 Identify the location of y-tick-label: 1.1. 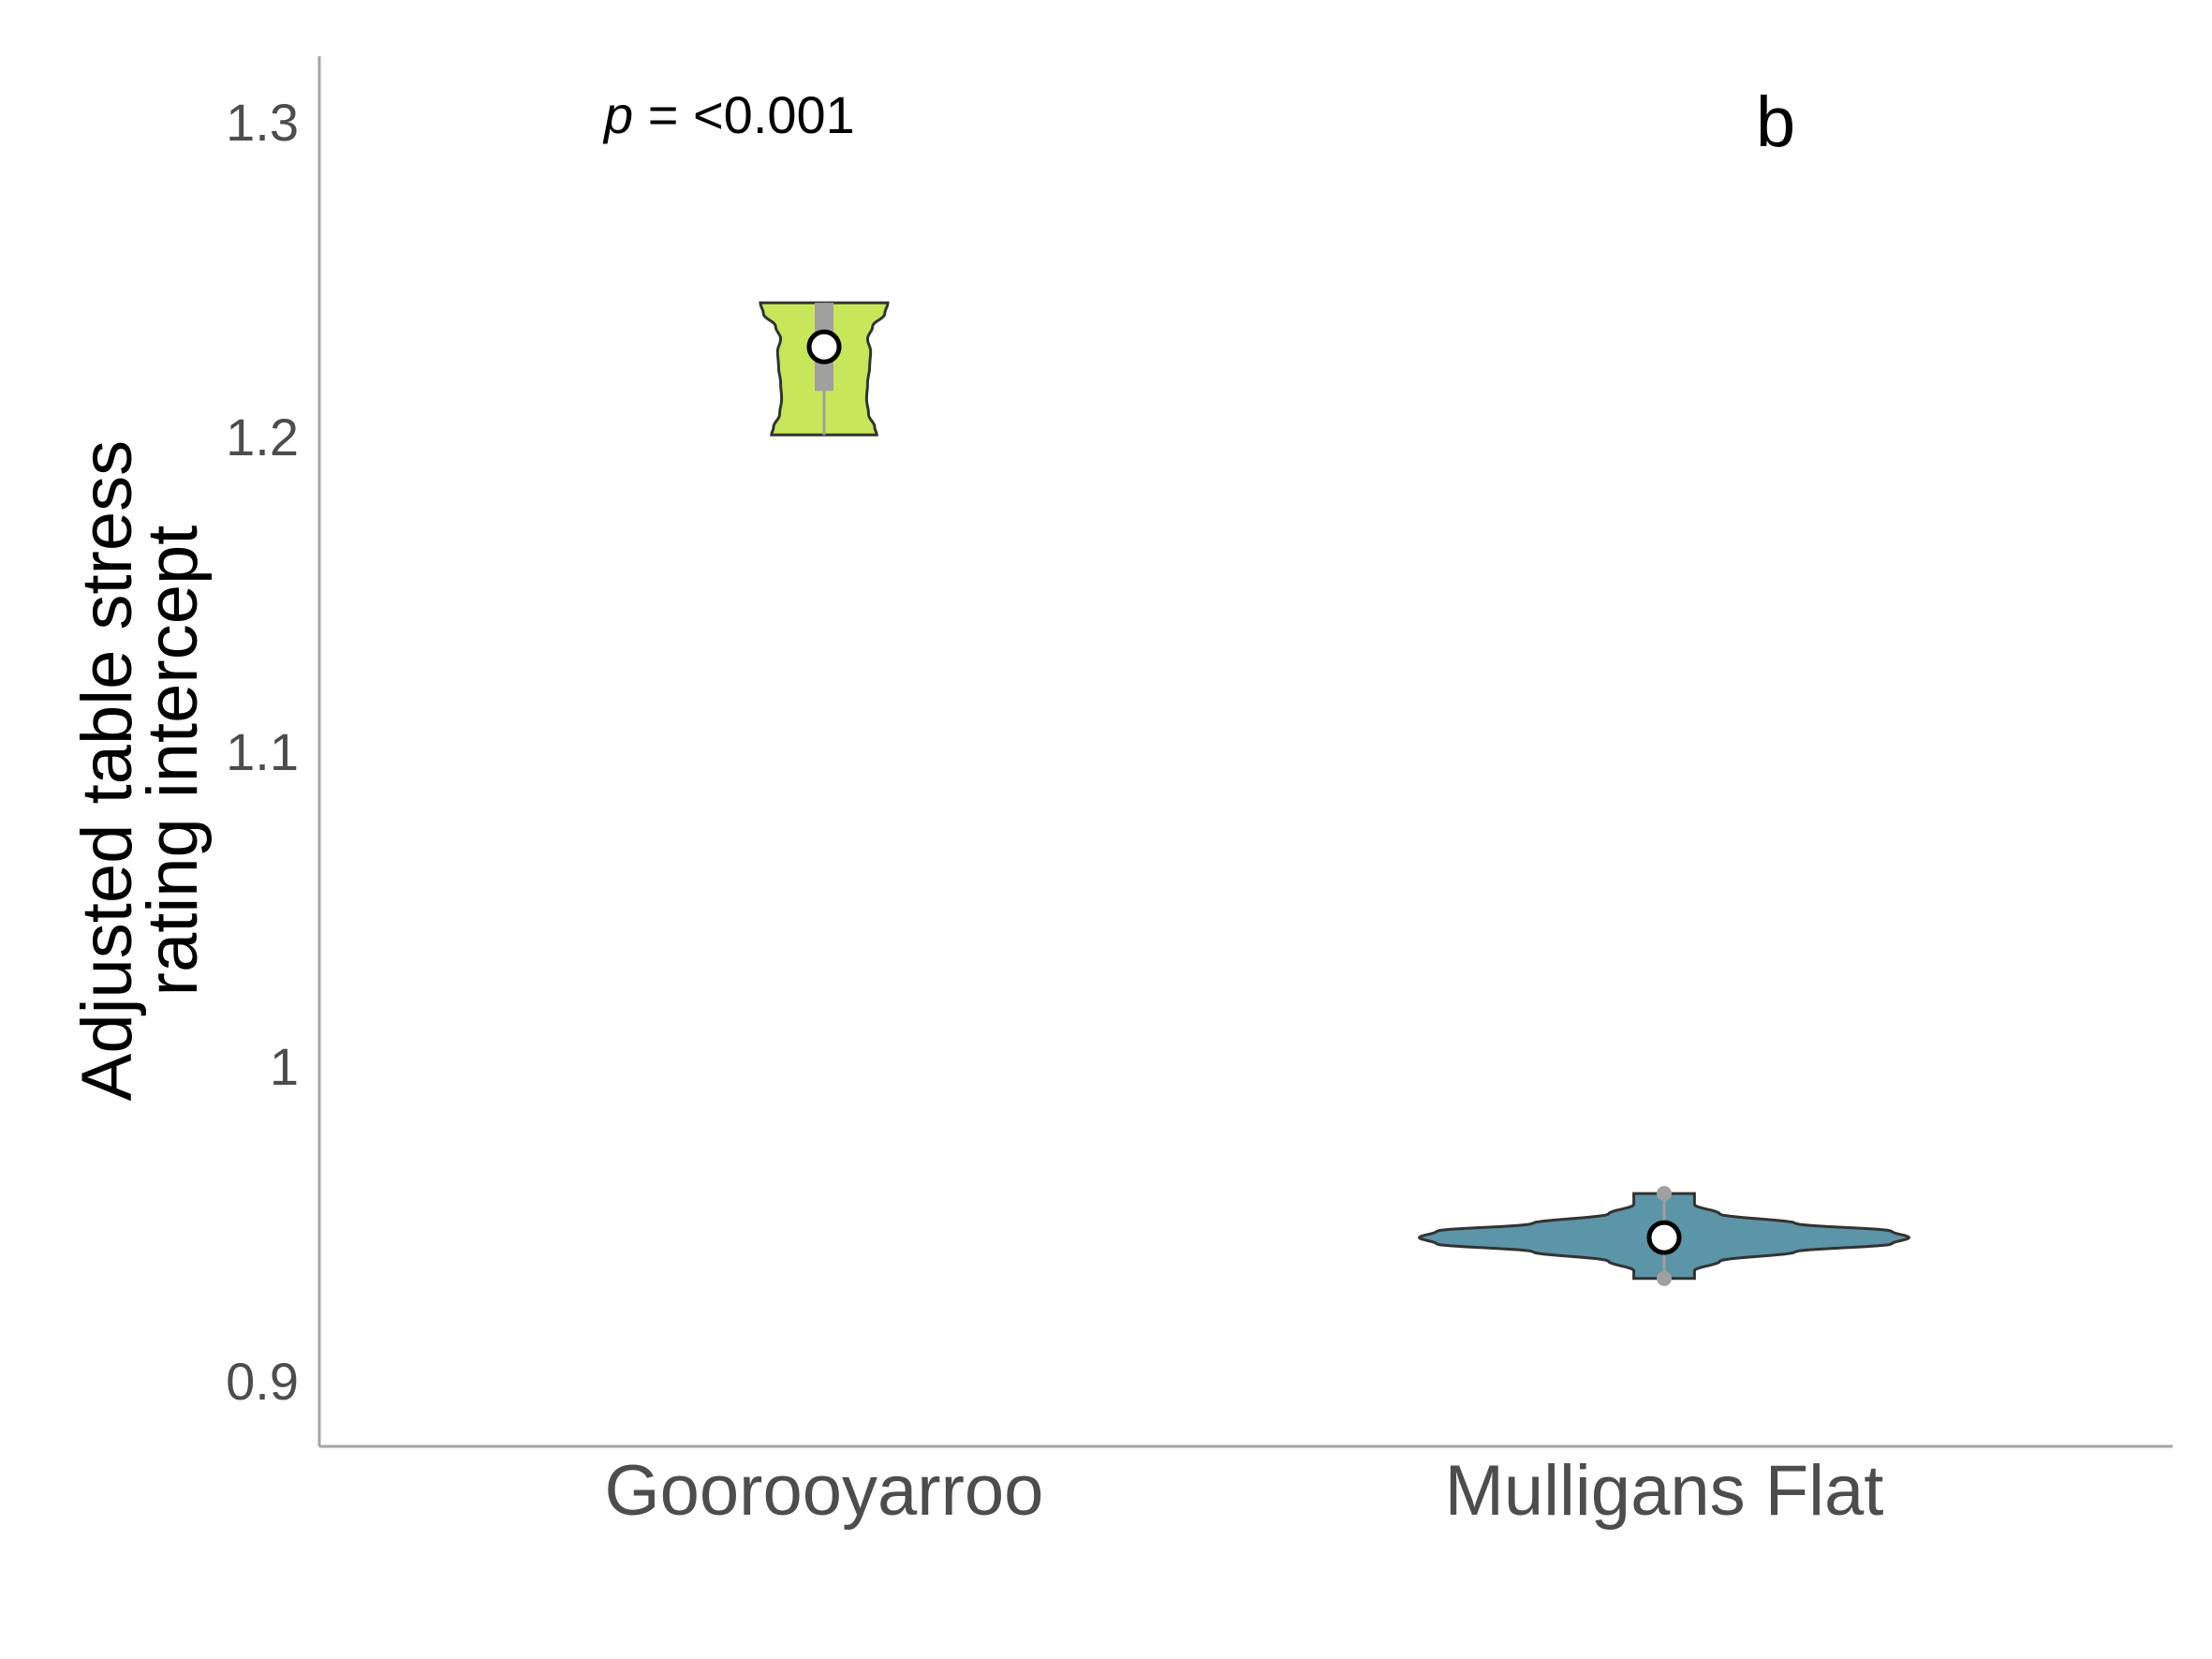
(262, 751).